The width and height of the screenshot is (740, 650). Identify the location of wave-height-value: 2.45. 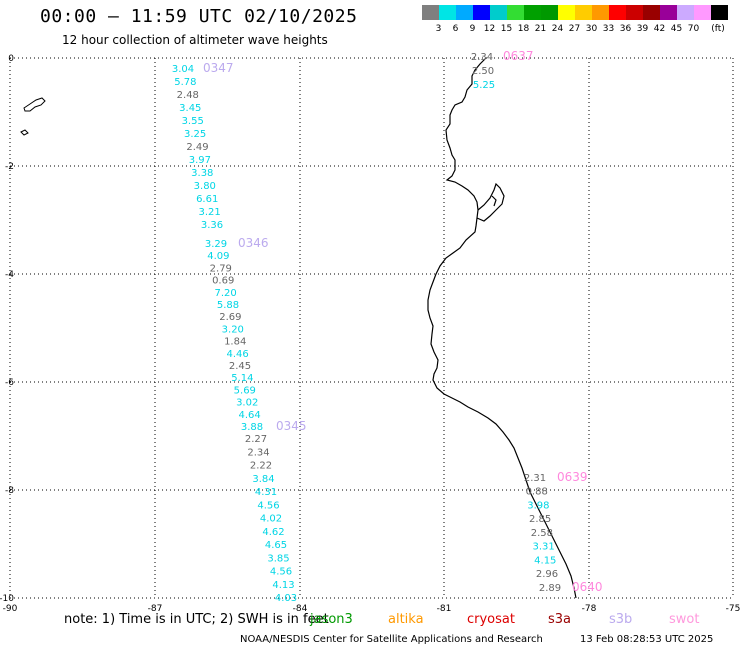
(240, 366).